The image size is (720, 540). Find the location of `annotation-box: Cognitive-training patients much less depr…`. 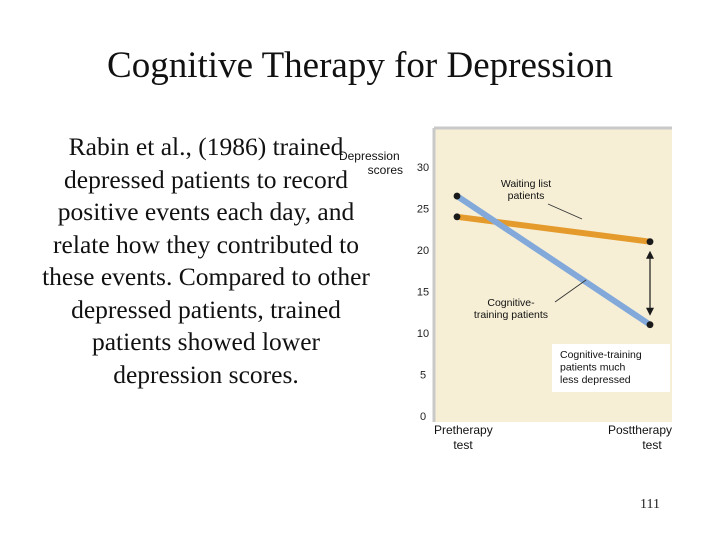

annotation-box: Cognitive-training patients much less depr… is located at coordinates (611, 368).